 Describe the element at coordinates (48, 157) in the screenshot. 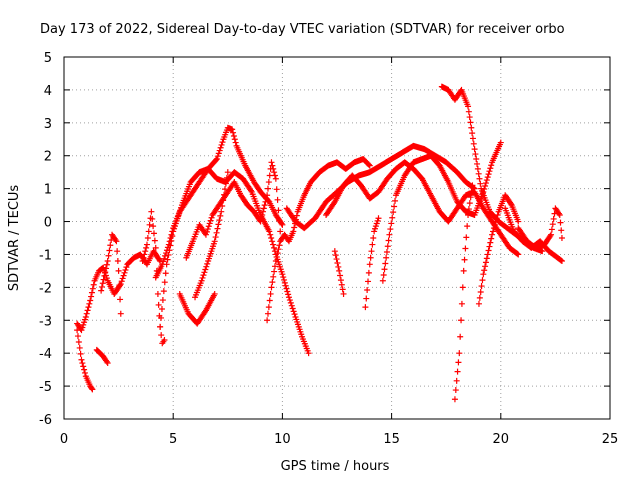

I see `y-tick-label: 2` at that location.